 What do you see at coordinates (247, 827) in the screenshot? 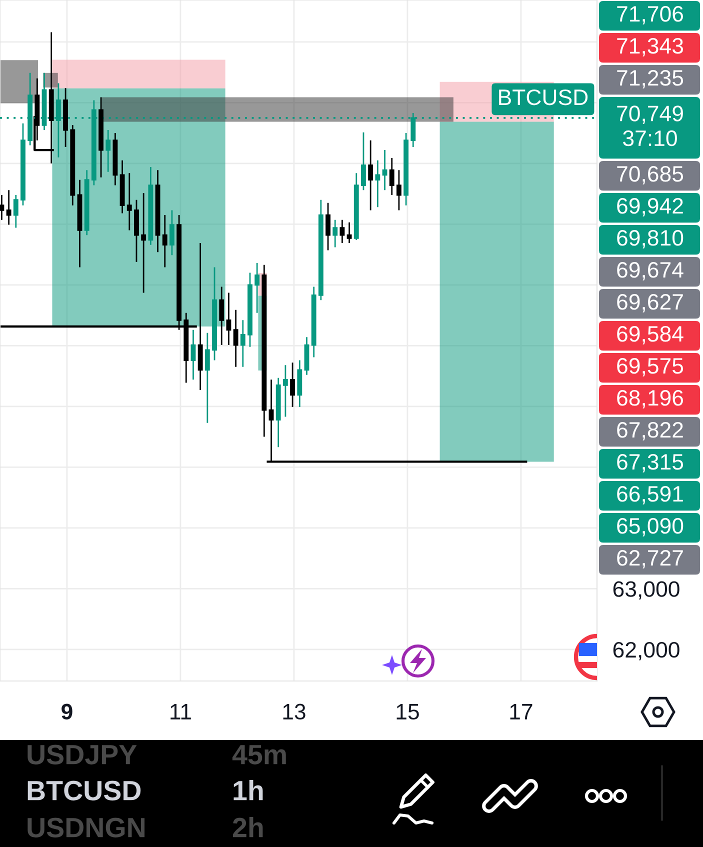
I see `text: 2h` at bounding box center [247, 827].